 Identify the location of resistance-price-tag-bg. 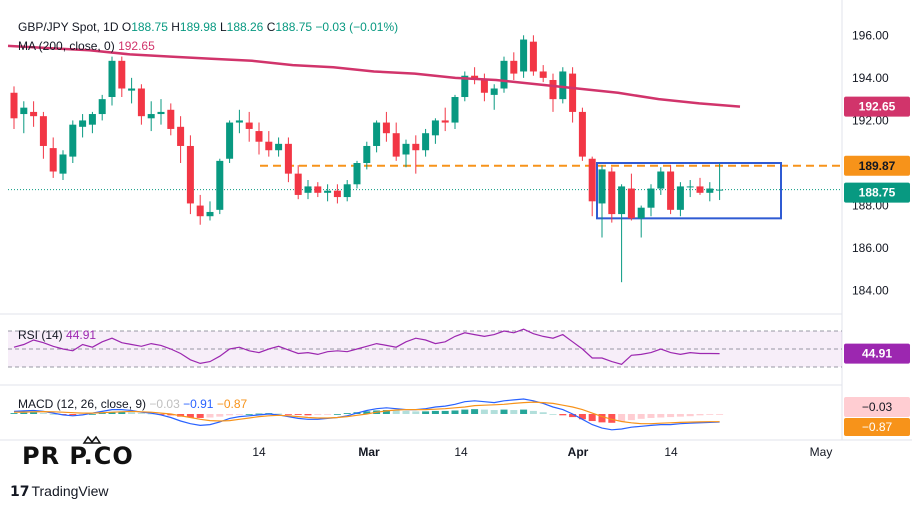
(877, 165).